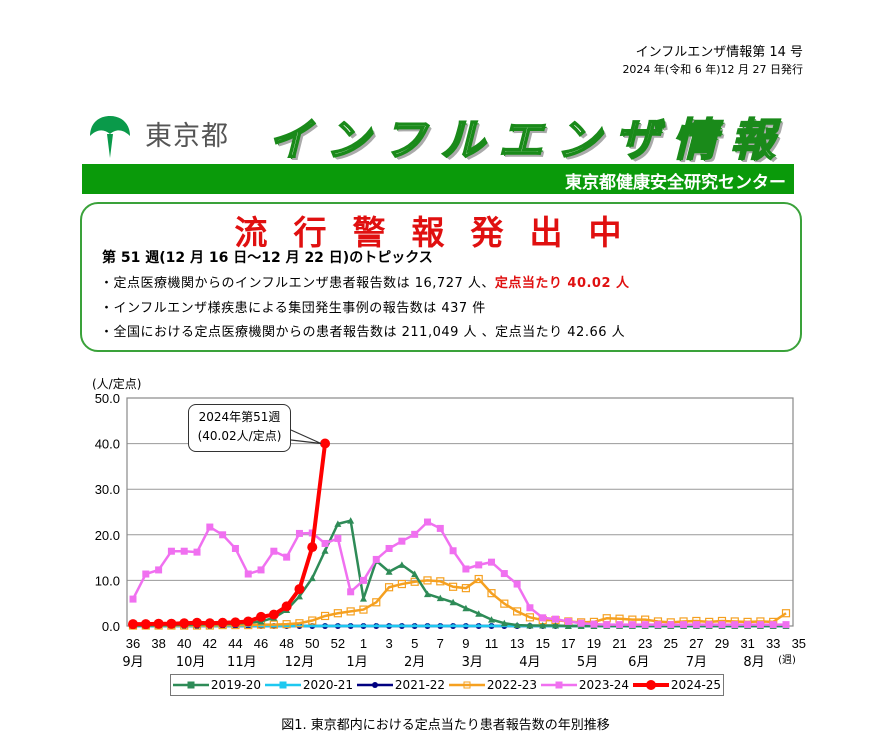 The image size is (891, 741). Describe the element at coordinates (638, 662) in the screenshot. I see `month-label: 6月` at that location.